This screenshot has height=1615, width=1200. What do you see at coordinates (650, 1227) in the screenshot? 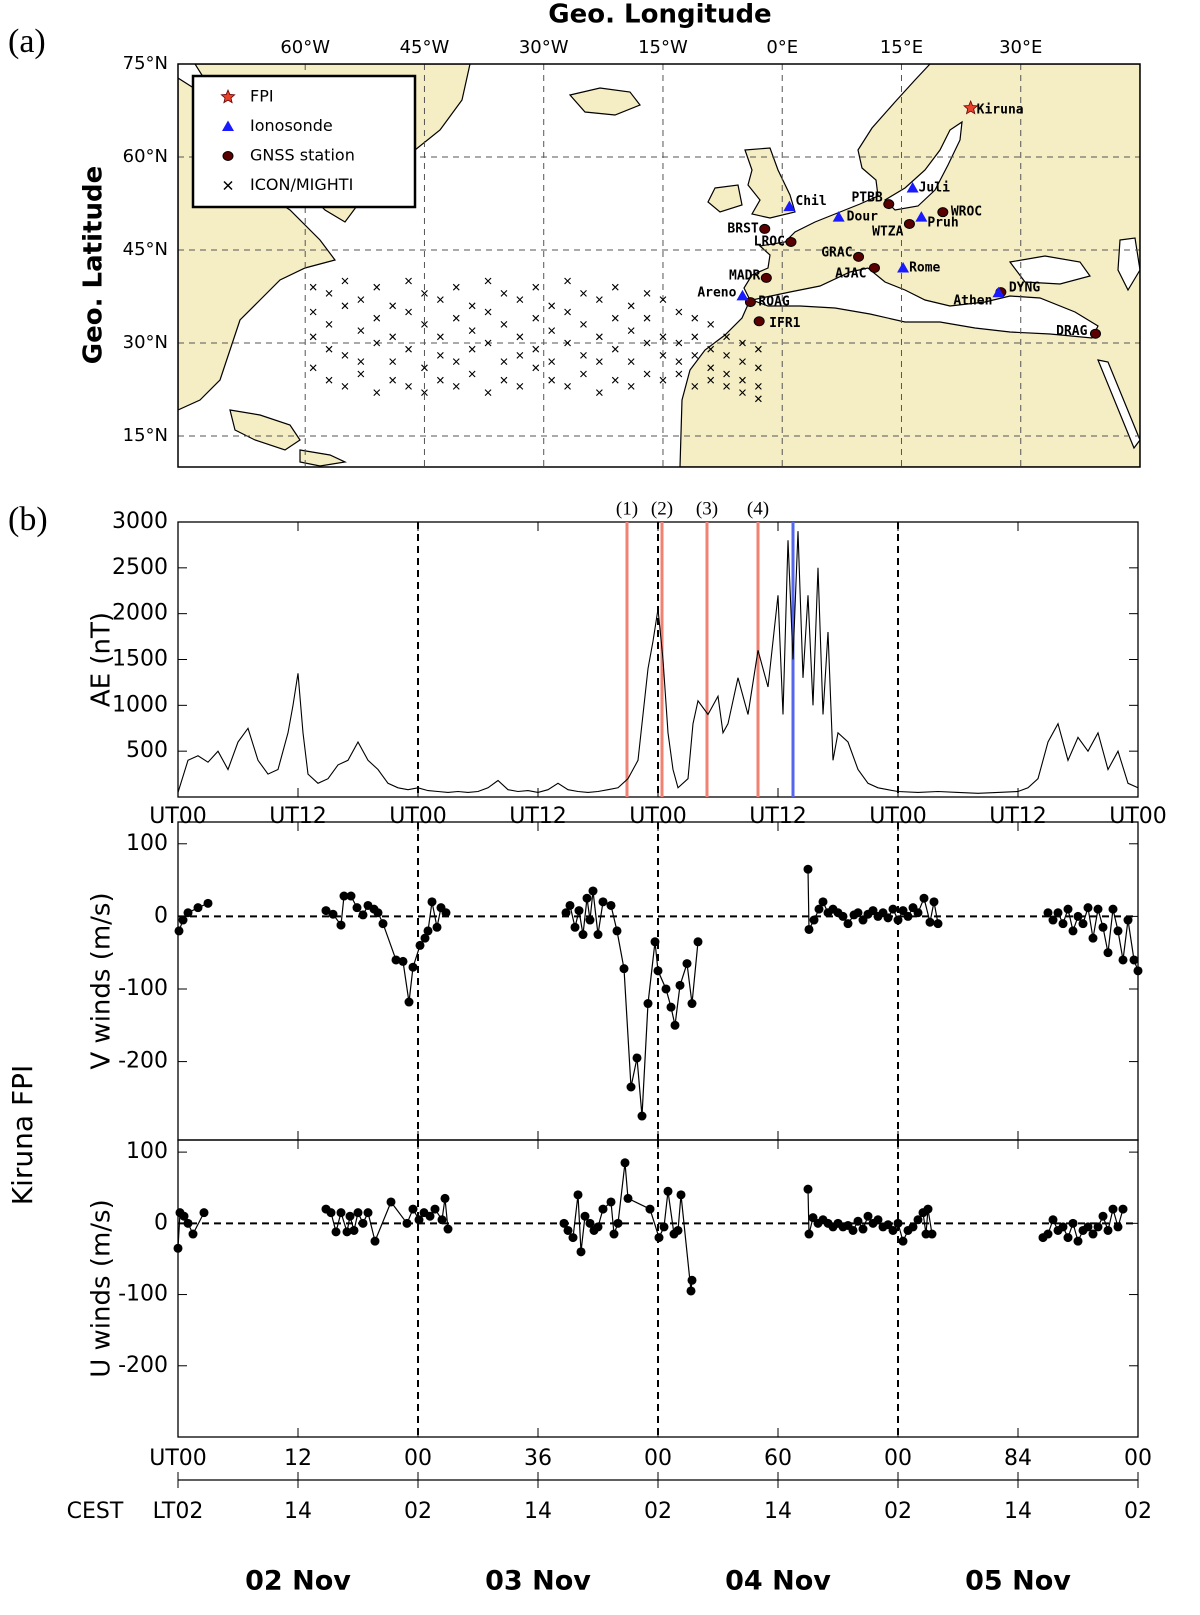
I see `data-line` at bounding box center [650, 1227].